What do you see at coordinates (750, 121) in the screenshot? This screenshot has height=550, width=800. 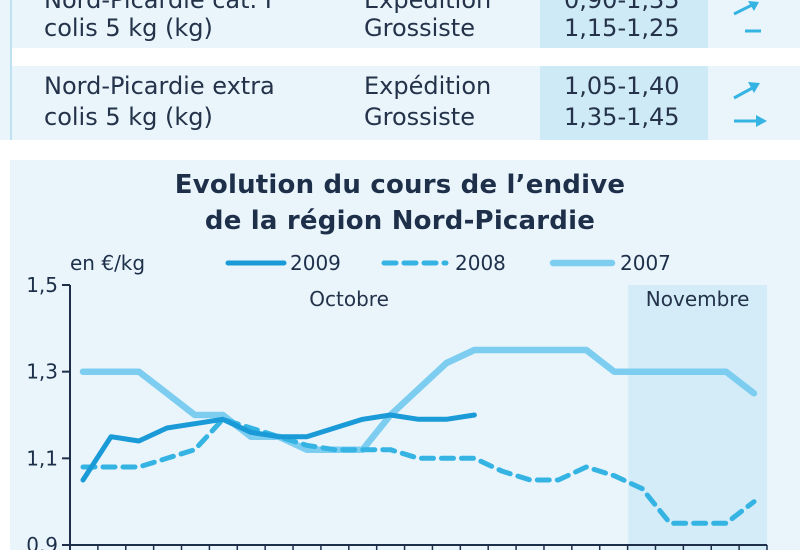 I see `right-arrow-icon` at bounding box center [750, 121].